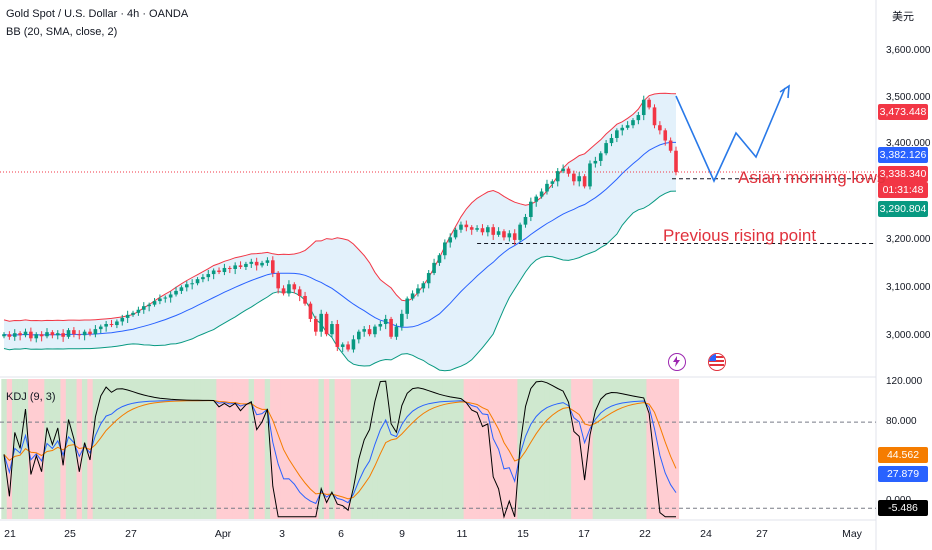 This screenshot has width=932, height=550. I want to click on price-tick: 3,500.000, so click(908, 97).